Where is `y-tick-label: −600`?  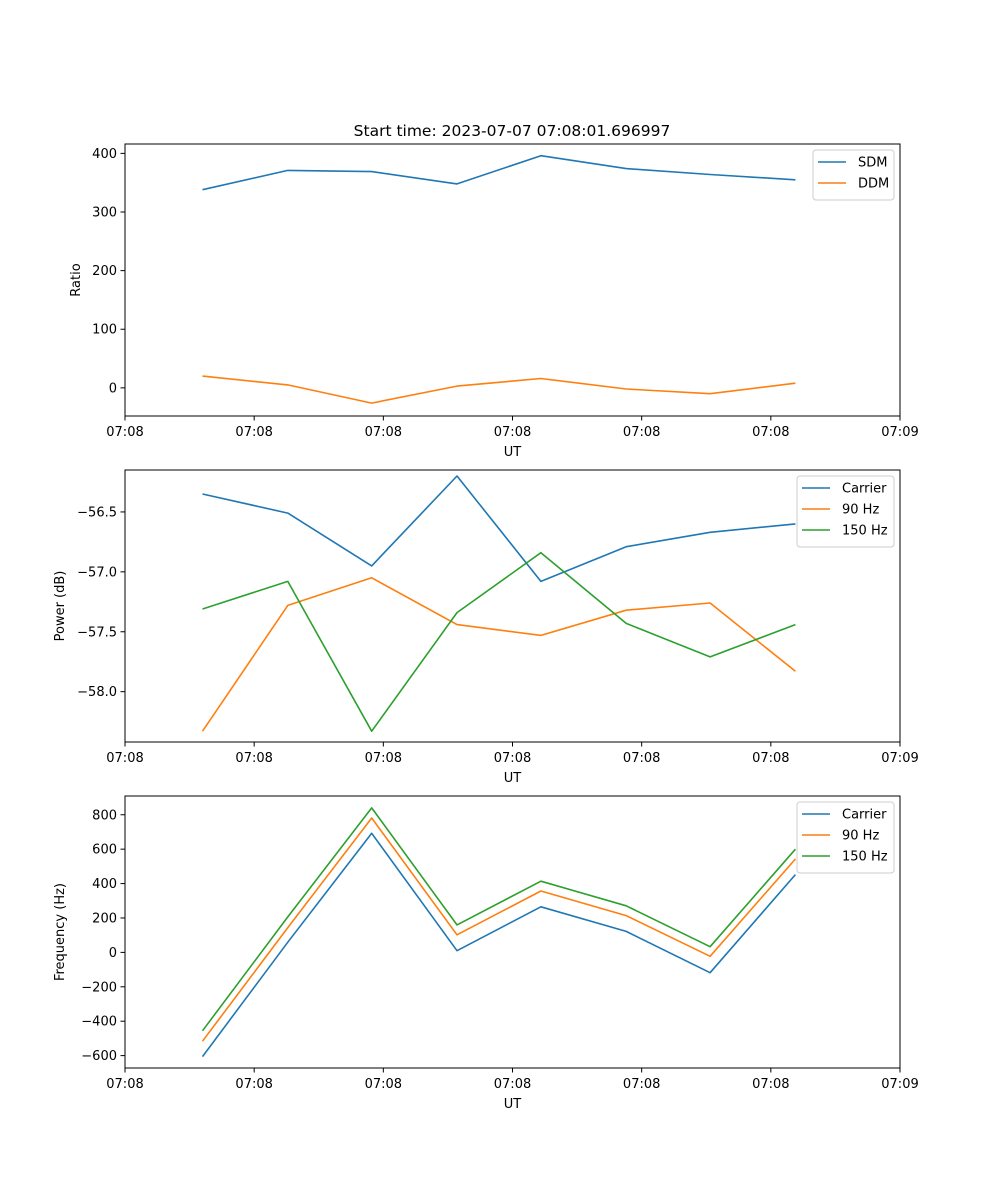 y-tick-label: −600 is located at coordinates (99, 1056).